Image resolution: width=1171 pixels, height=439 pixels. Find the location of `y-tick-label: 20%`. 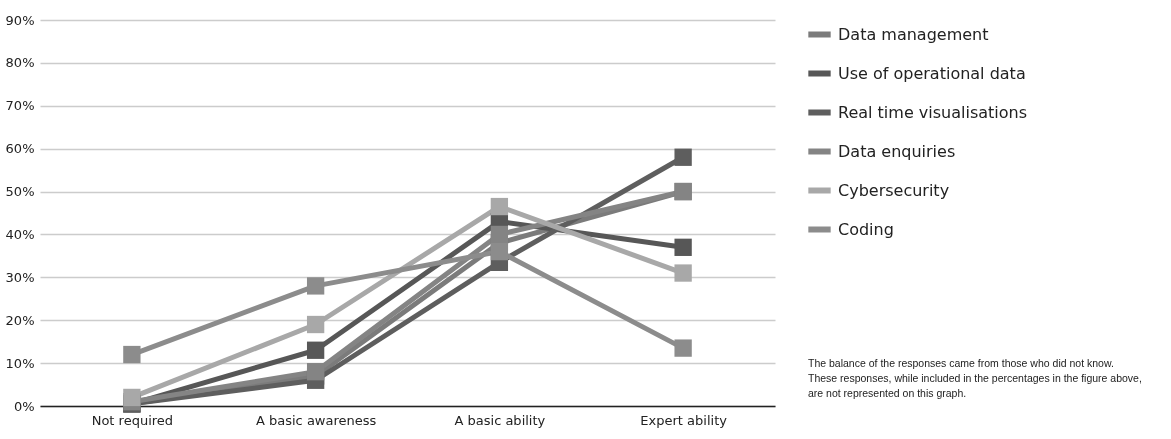

y-tick-label: 20% is located at coordinates (20, 320).